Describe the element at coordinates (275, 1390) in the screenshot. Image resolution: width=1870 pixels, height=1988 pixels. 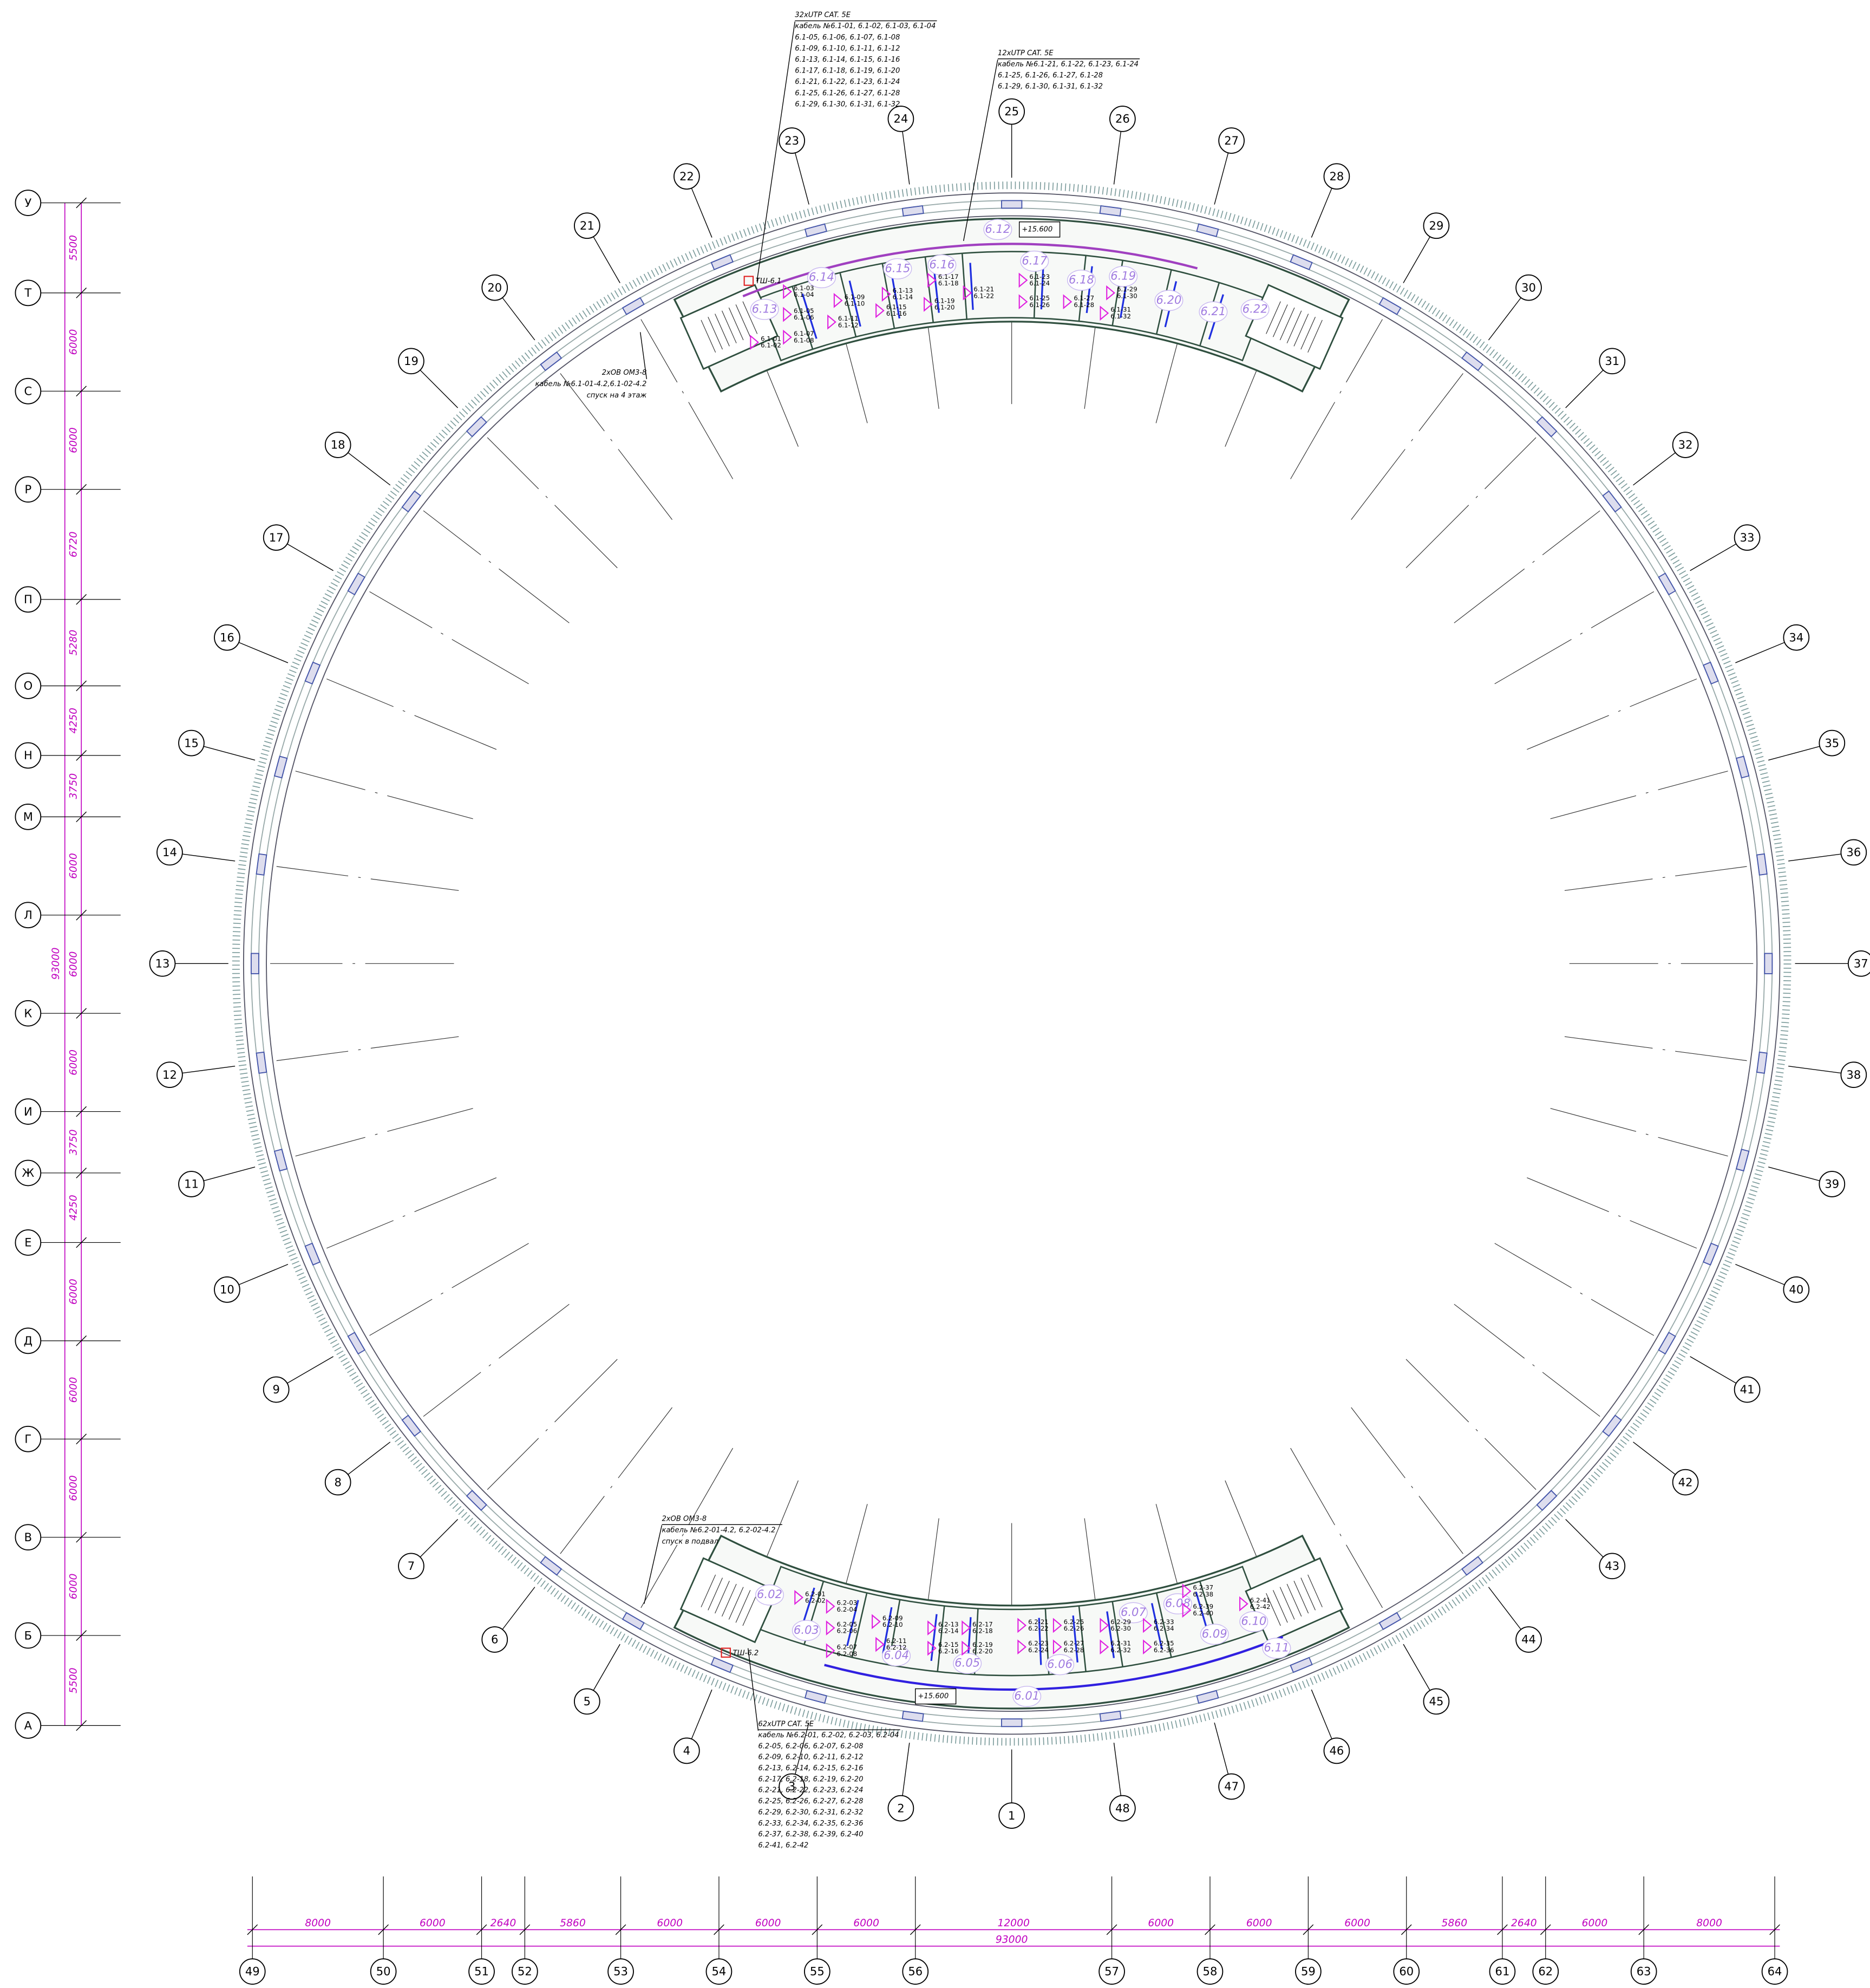
I see `axis-label: 9` at that location.